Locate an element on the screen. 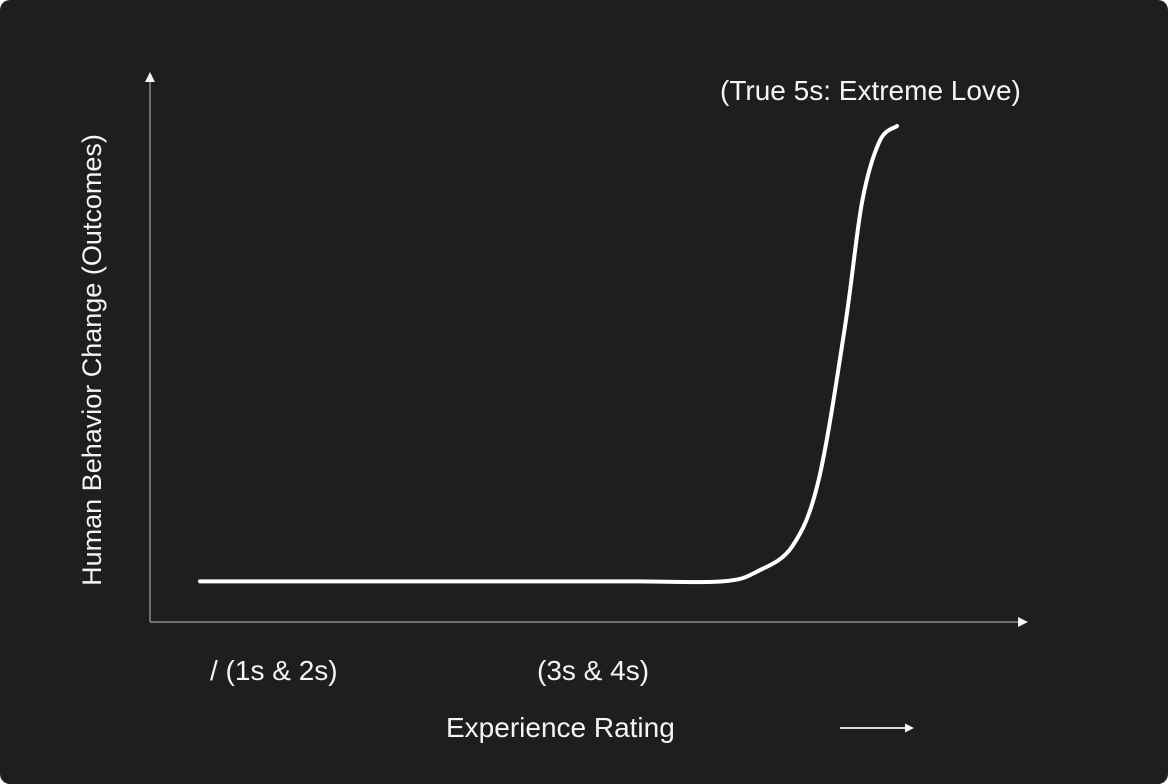 This screenshot has height=784, width=1168. annotation-true-5s: (True 5s: Extreme Love) is located at coordinates (870, 90).